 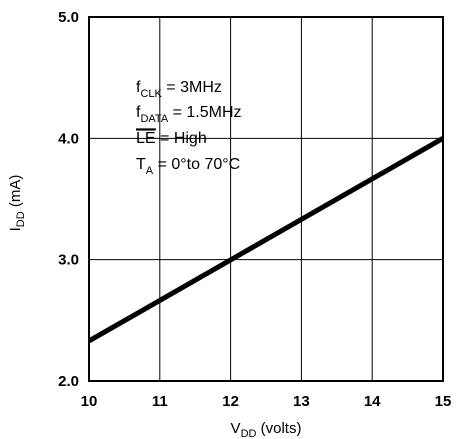 What do you see at coordinates (230, 401) in the screenshot?
I see `x-tick-label: 12` at bounding box center [230, 401].